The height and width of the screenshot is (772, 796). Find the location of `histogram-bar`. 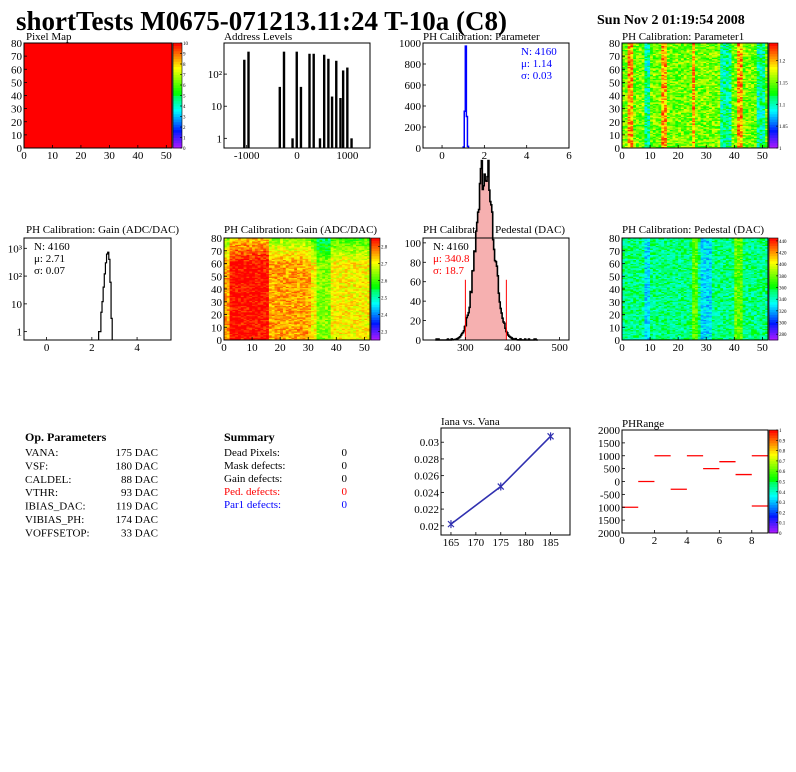

histogram-bar is located at coordinates (336, 104).